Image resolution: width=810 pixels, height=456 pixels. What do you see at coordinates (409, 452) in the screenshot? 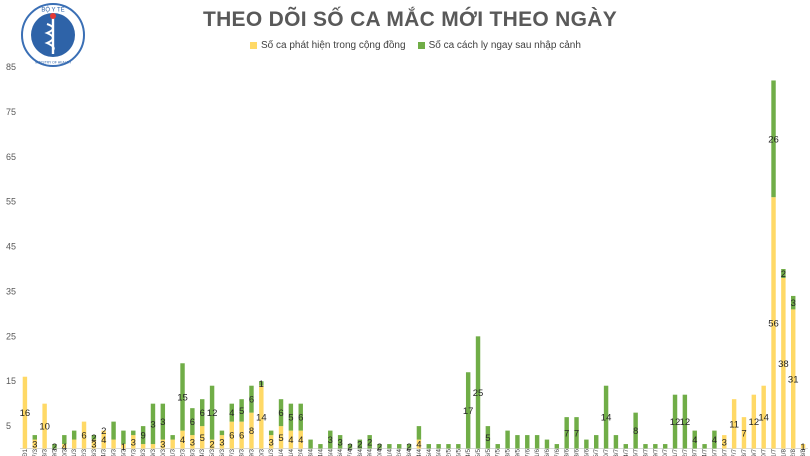
I see `x-tick-label: 13/4` at bounding box center [409, 452].